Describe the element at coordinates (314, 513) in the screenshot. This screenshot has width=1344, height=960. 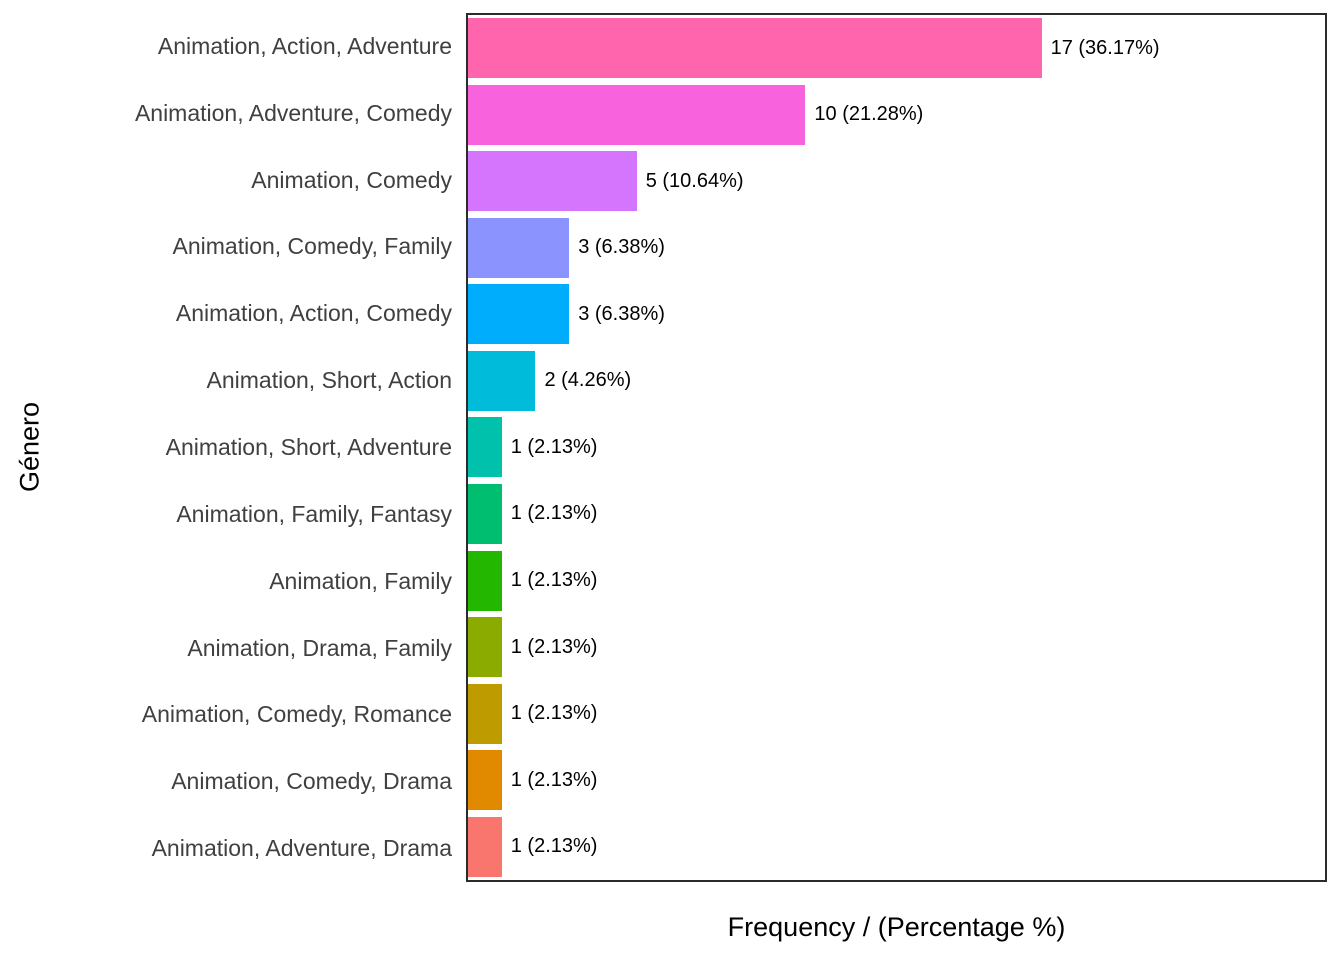
I see `y-axis-tick-label: Animation, Family, Fantasy` at that location.